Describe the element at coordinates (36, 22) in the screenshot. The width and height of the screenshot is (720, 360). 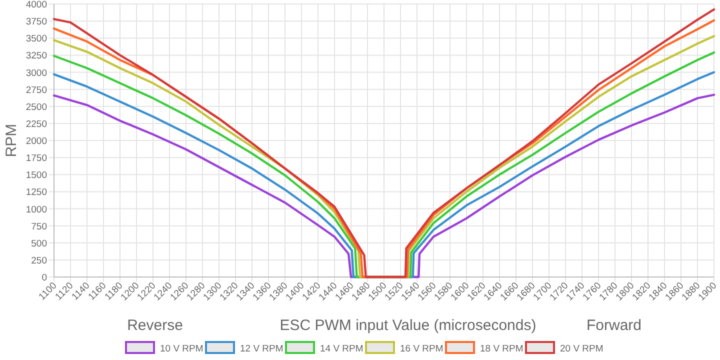
I see `y-tick-label: 3750` at that location.